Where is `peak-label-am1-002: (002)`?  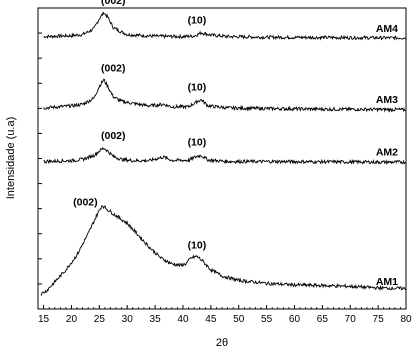 peak-label-am1-002: (002) is located at coordinates (85, 202).